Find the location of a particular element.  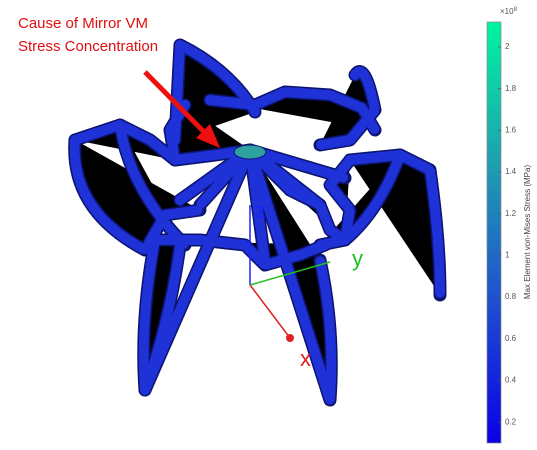

z-axis-label: z is located at coordinates (261, 211).